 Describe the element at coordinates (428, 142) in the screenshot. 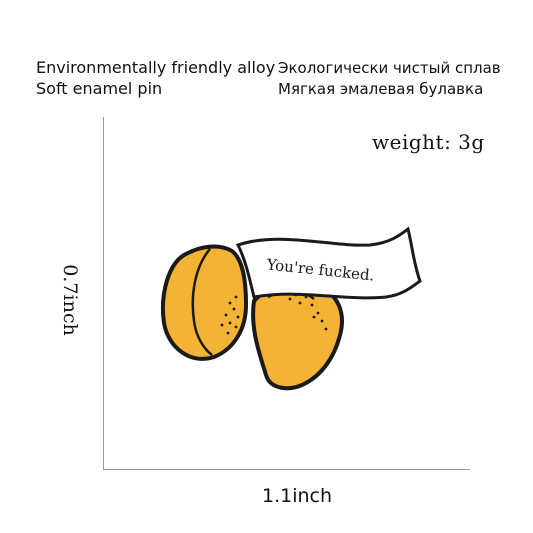

I see `weight-label: weight: 3g` at that location.